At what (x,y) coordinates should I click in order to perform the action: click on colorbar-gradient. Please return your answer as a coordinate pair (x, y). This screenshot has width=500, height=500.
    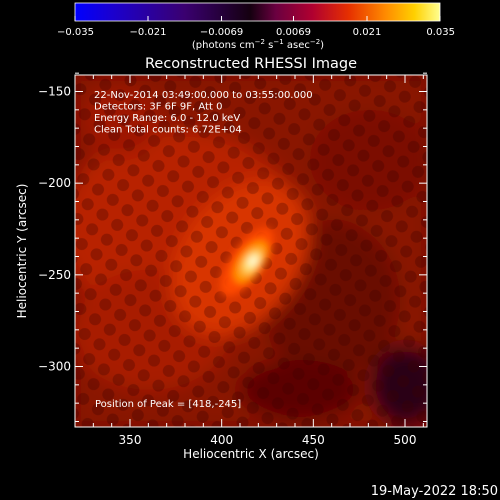
    Looking at the image, I should click on (257, 12).